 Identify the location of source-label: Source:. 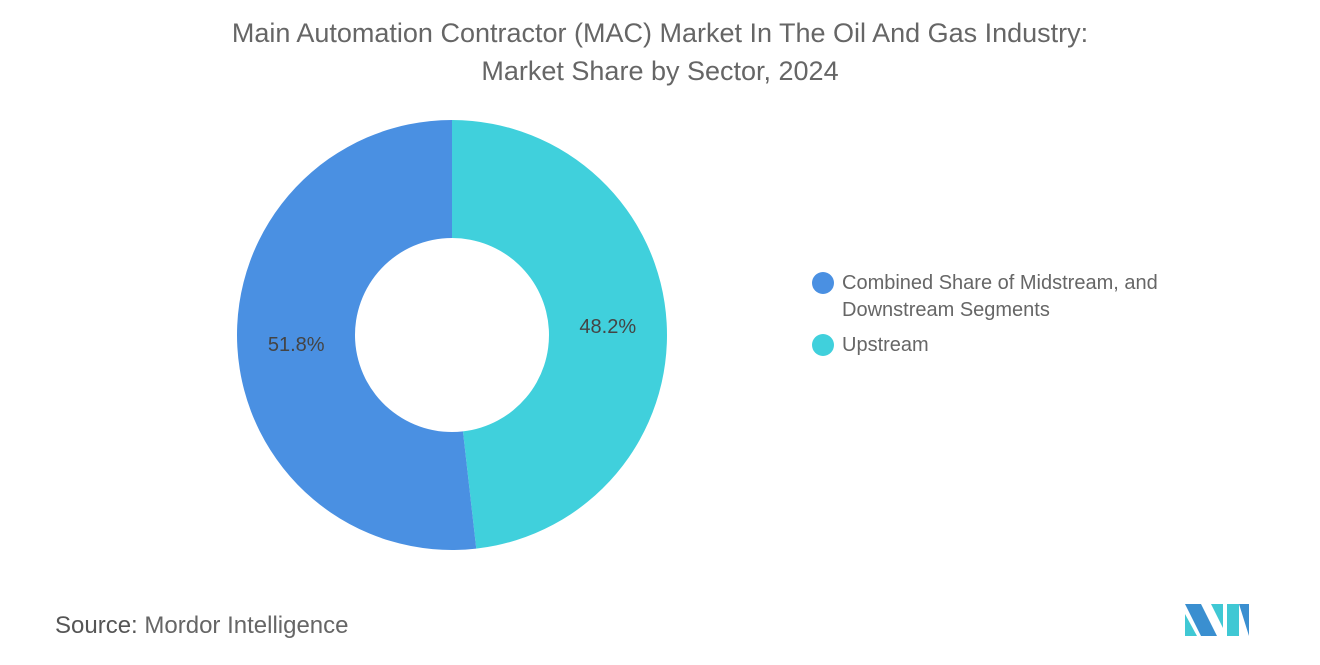
(96, 625).